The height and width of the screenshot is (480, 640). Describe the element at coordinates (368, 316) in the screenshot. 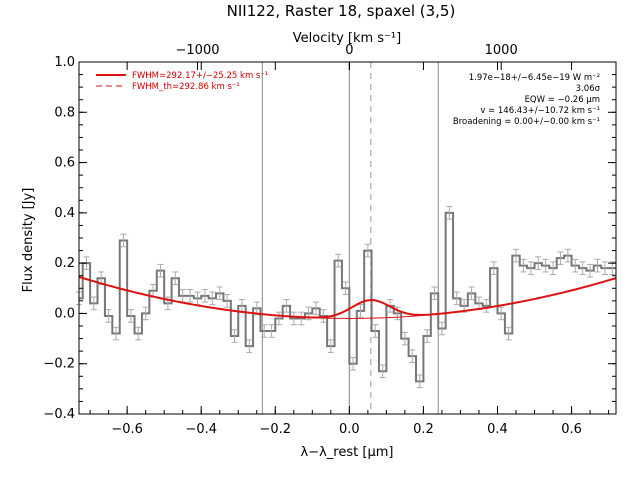

I see `fit-baseline` at that location.